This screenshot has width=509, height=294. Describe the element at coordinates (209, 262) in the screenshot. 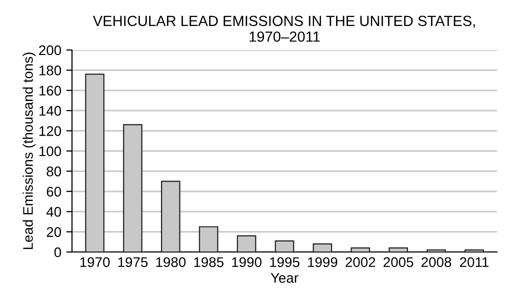

I see `x-tick-label: 1985` at that location.